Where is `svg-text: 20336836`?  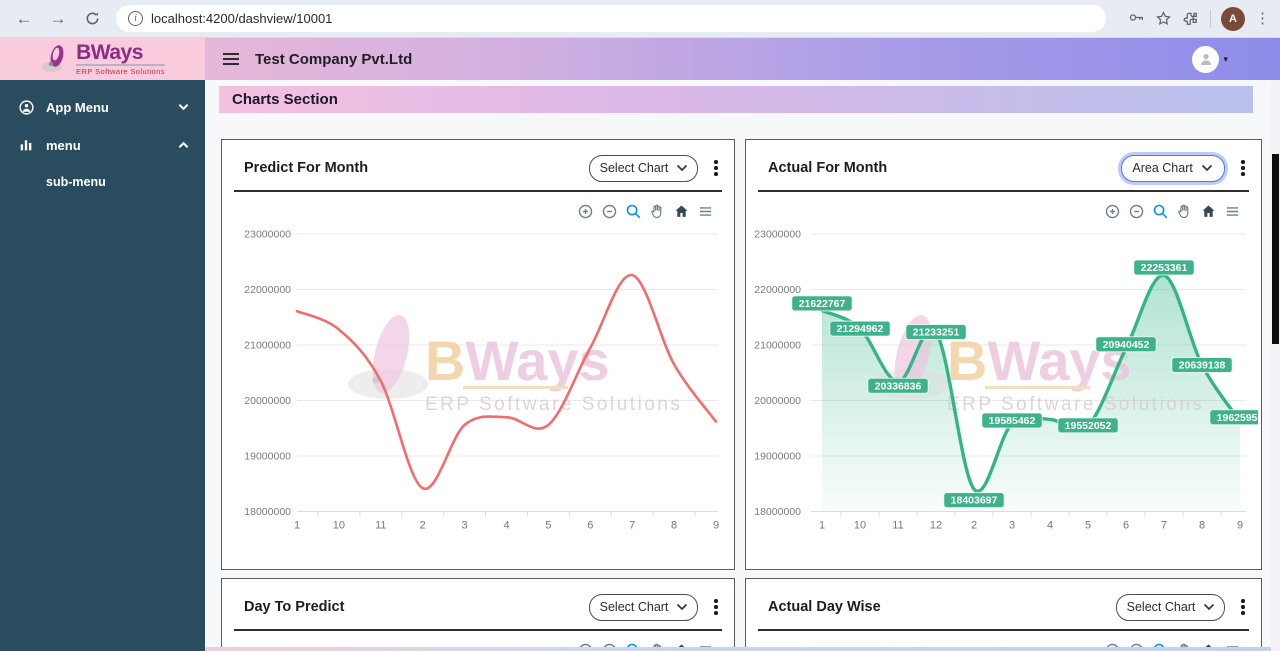 svg-text: 20336836 is located at coordinates (898, 386).